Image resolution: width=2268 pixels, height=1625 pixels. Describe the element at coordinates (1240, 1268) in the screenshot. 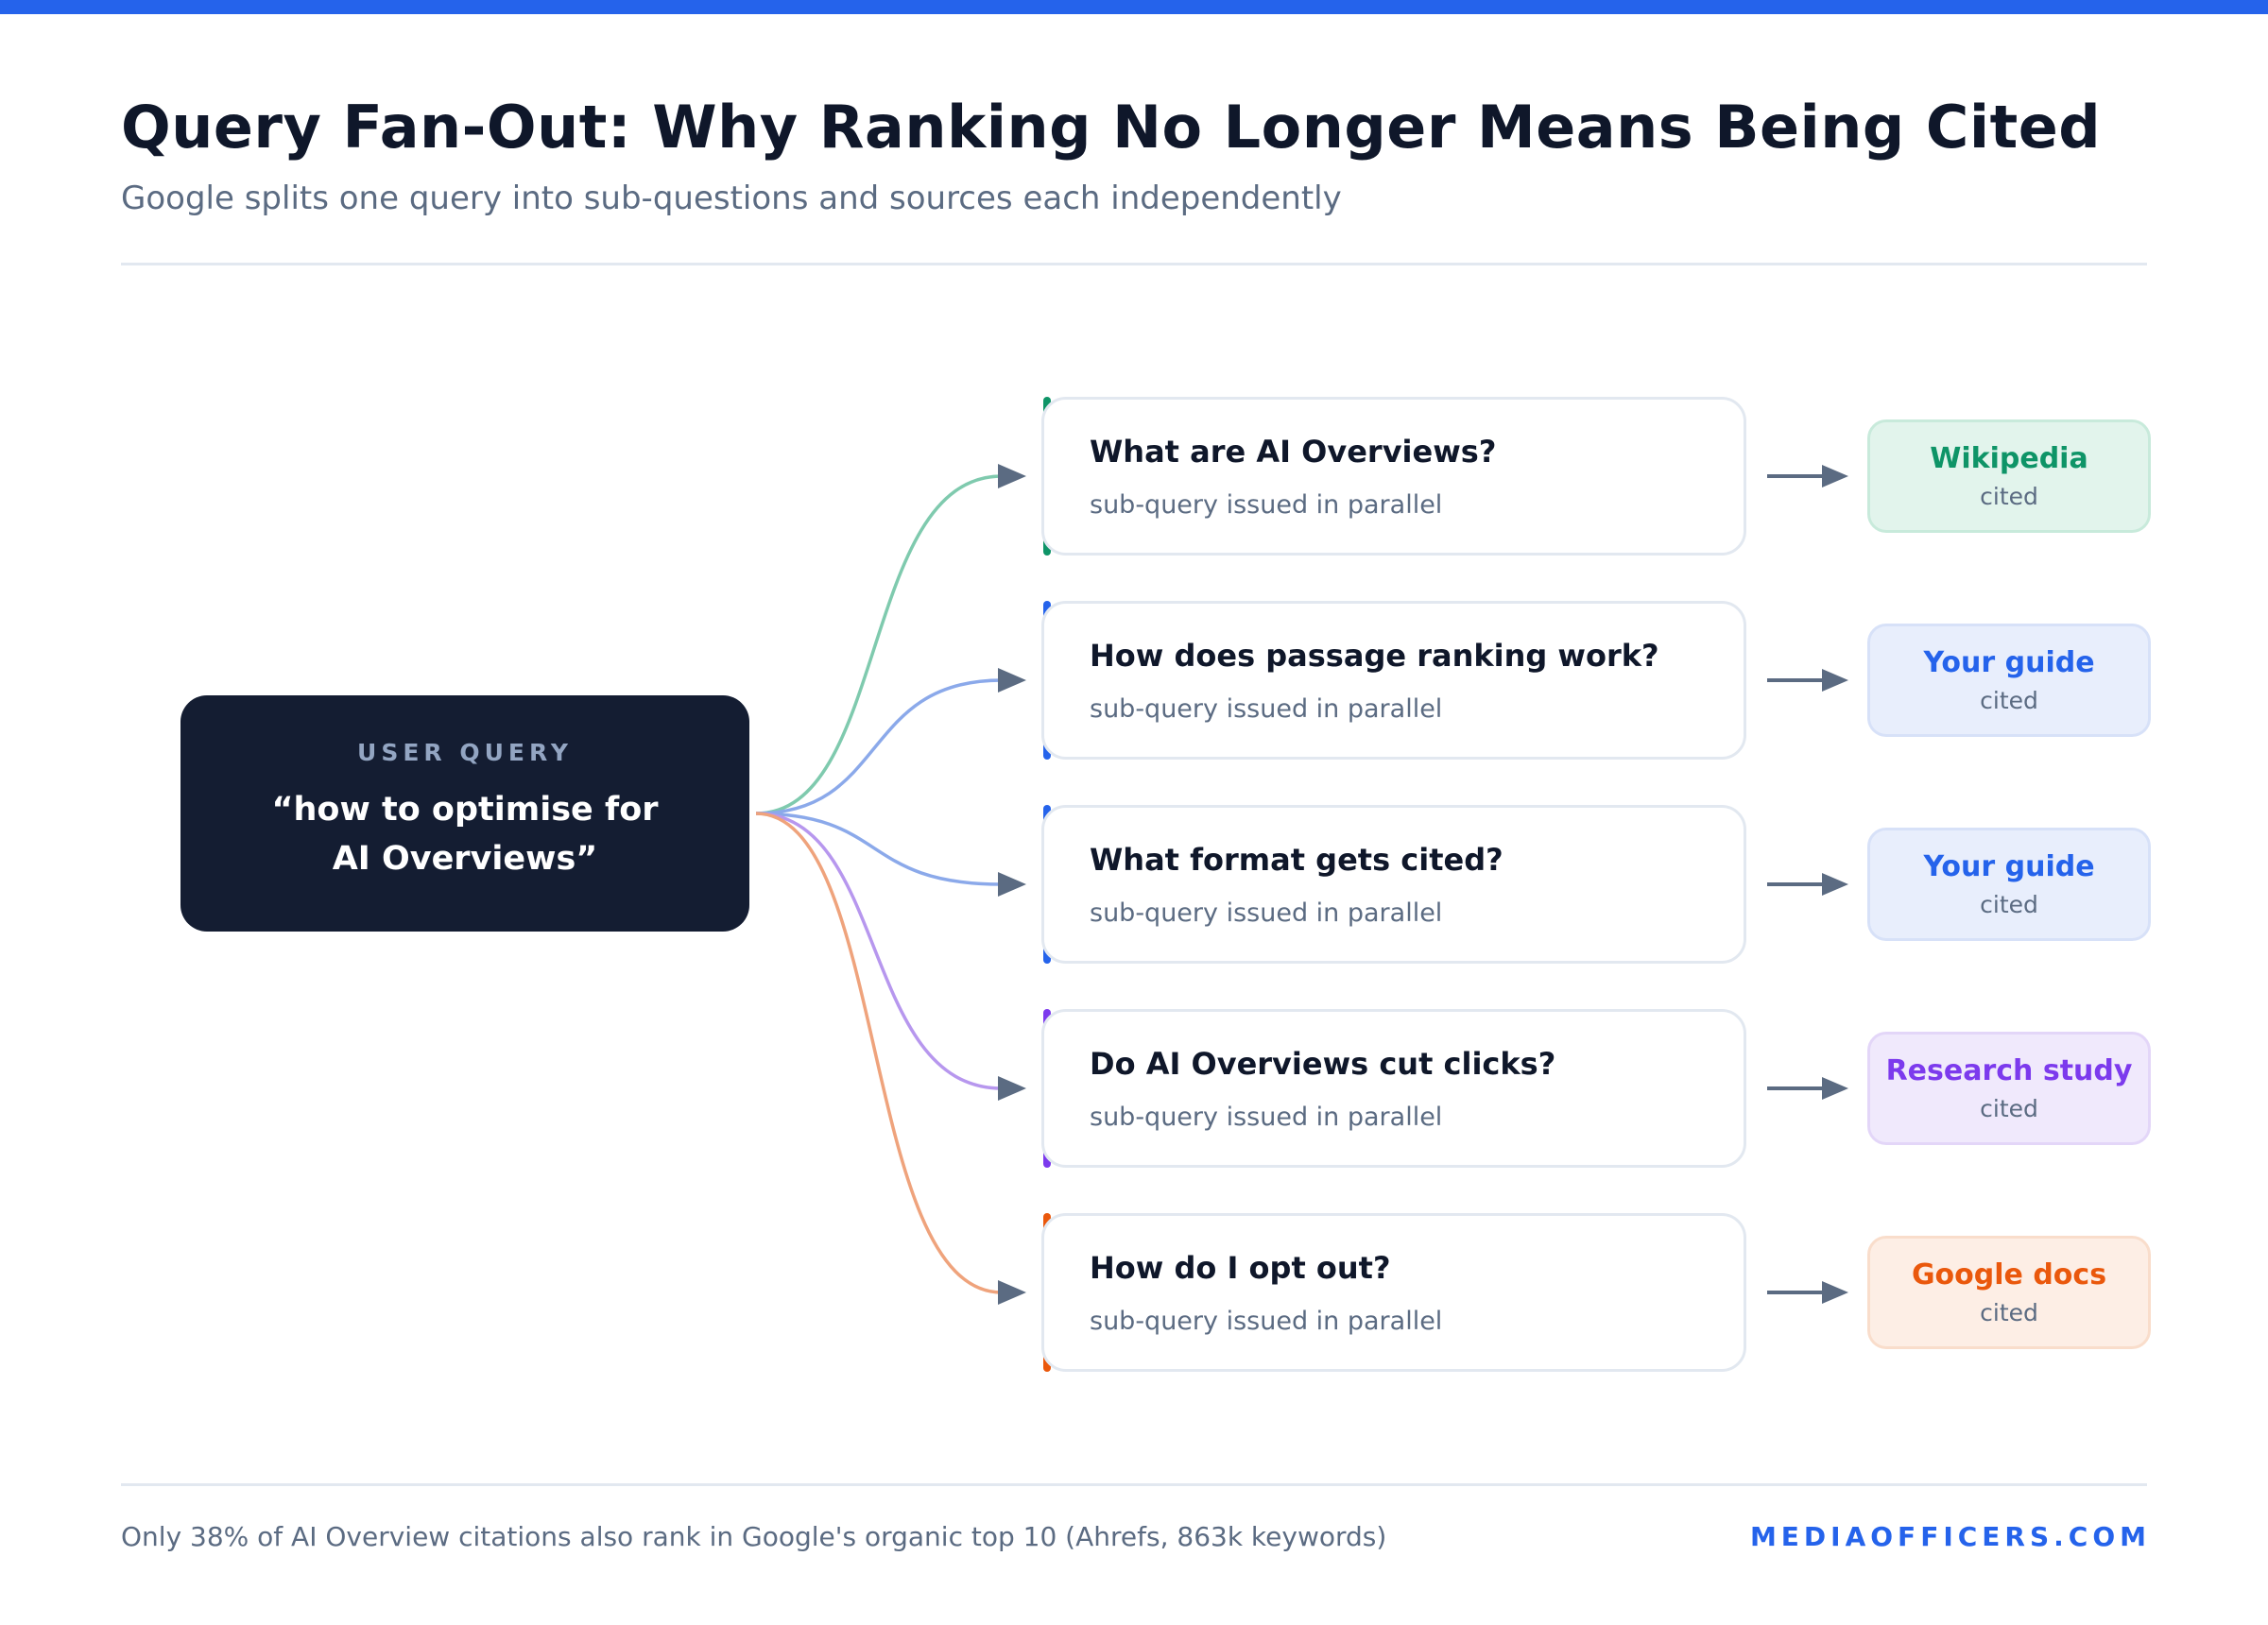

I see `sub-query-question: How do I opt out?` at that location.